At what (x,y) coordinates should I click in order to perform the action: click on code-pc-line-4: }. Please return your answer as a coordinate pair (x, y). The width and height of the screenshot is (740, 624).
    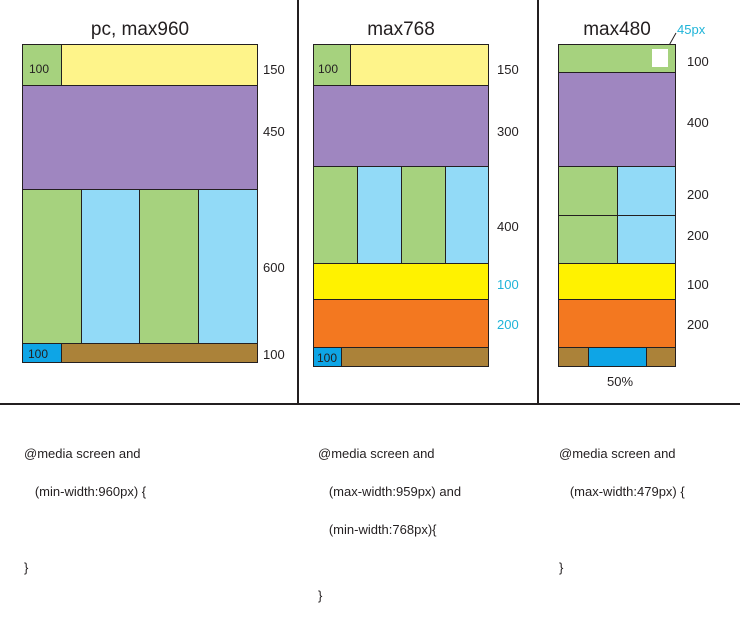
    Looking at the image, I should click on (26, 567).